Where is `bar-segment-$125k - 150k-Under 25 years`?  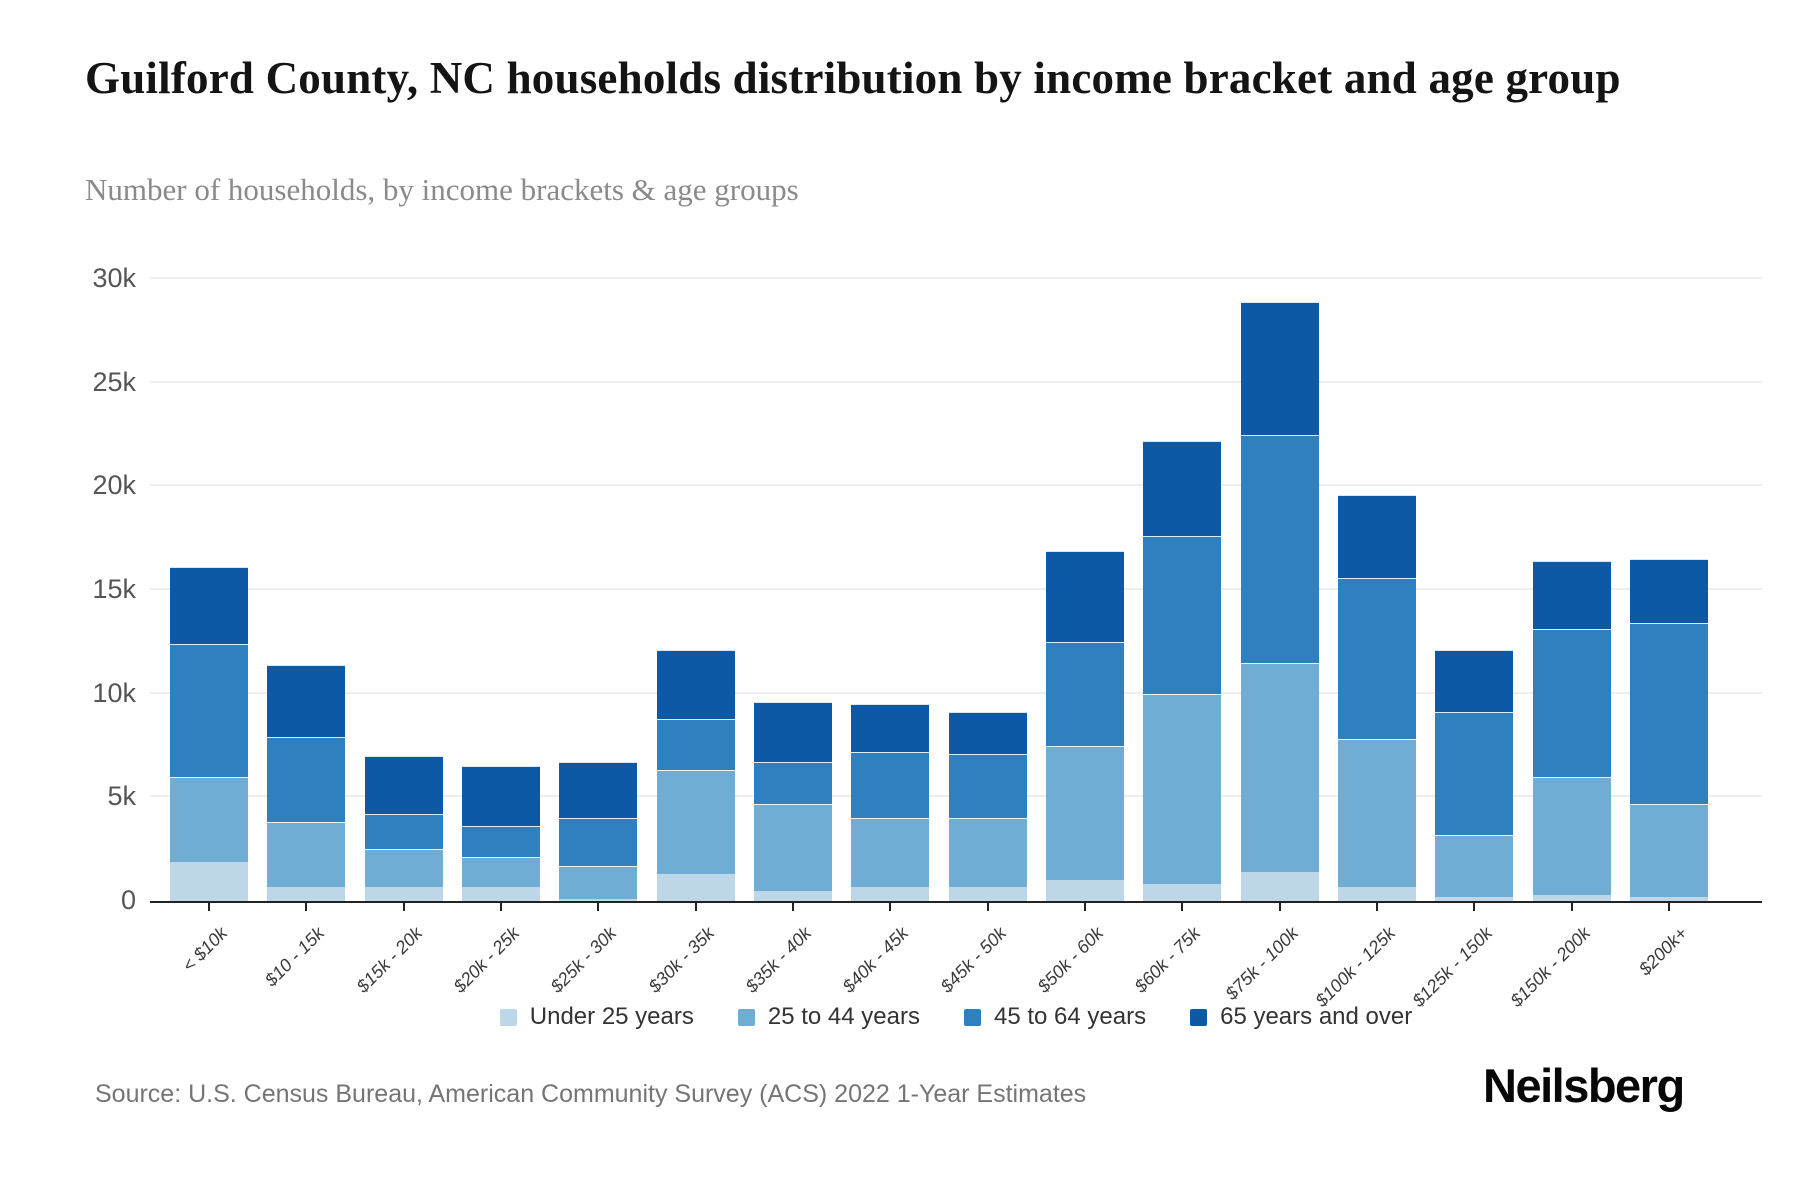
bar-segment-$125k - 150k-Under 25 years is located at coordinates (1474, 898).